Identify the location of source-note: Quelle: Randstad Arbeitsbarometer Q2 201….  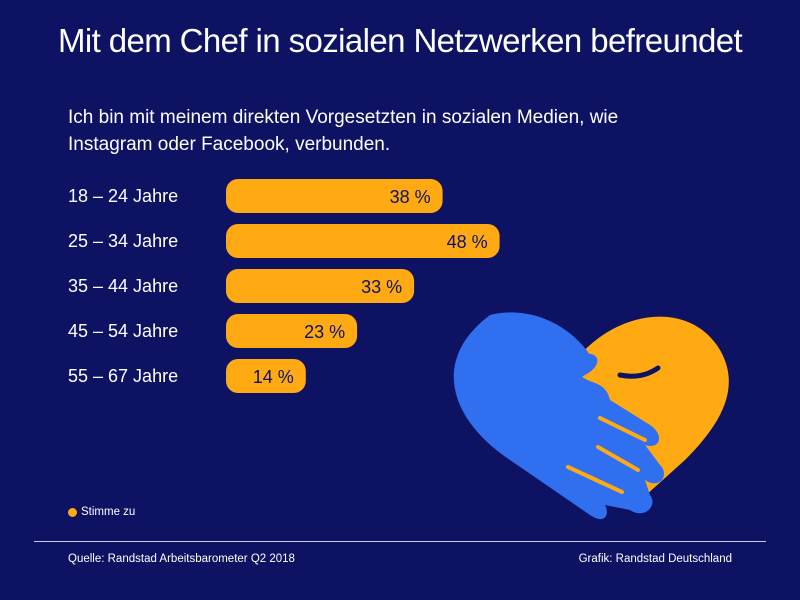
(181, 559).